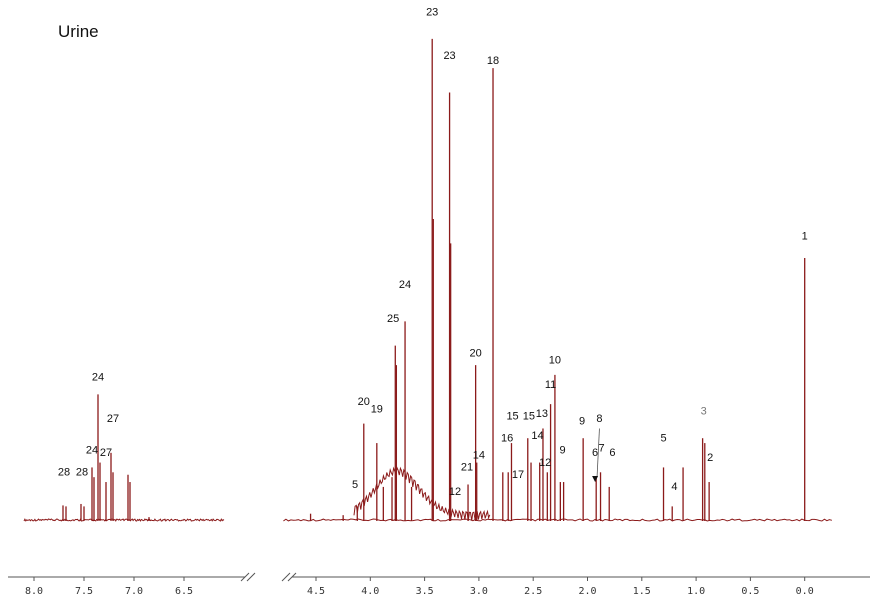 This screenshot has height=594, width=875. I want to click on peak-label: 25, so click(393, 319).